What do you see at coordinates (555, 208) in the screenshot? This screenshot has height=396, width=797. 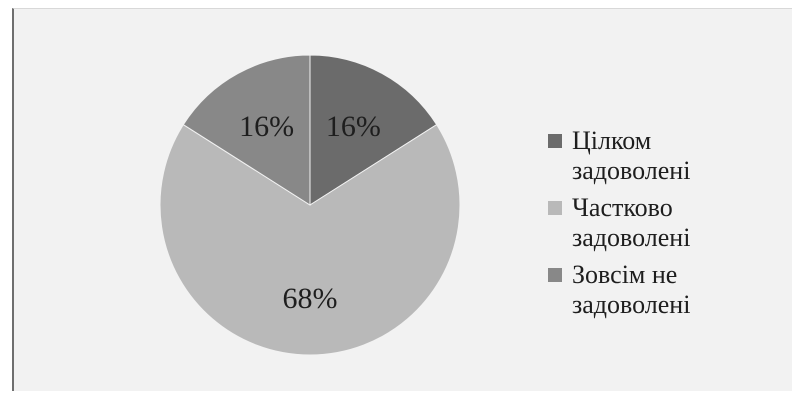 I see `legend-swatch-partially-satisfied` at bounding box center [555, 208].